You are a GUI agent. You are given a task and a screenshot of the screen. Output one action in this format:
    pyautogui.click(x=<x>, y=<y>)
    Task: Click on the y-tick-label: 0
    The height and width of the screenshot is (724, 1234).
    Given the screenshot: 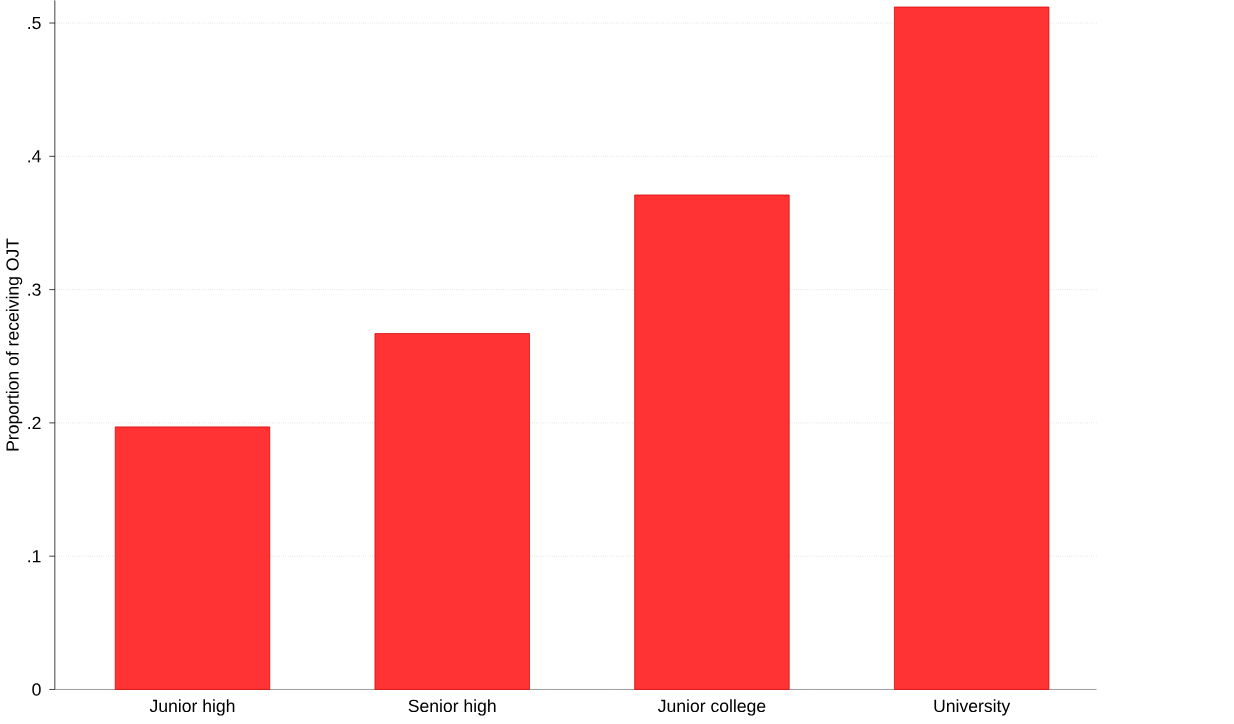 What is the action you would take?
    pyautogui.click(x=36, y=689)
    